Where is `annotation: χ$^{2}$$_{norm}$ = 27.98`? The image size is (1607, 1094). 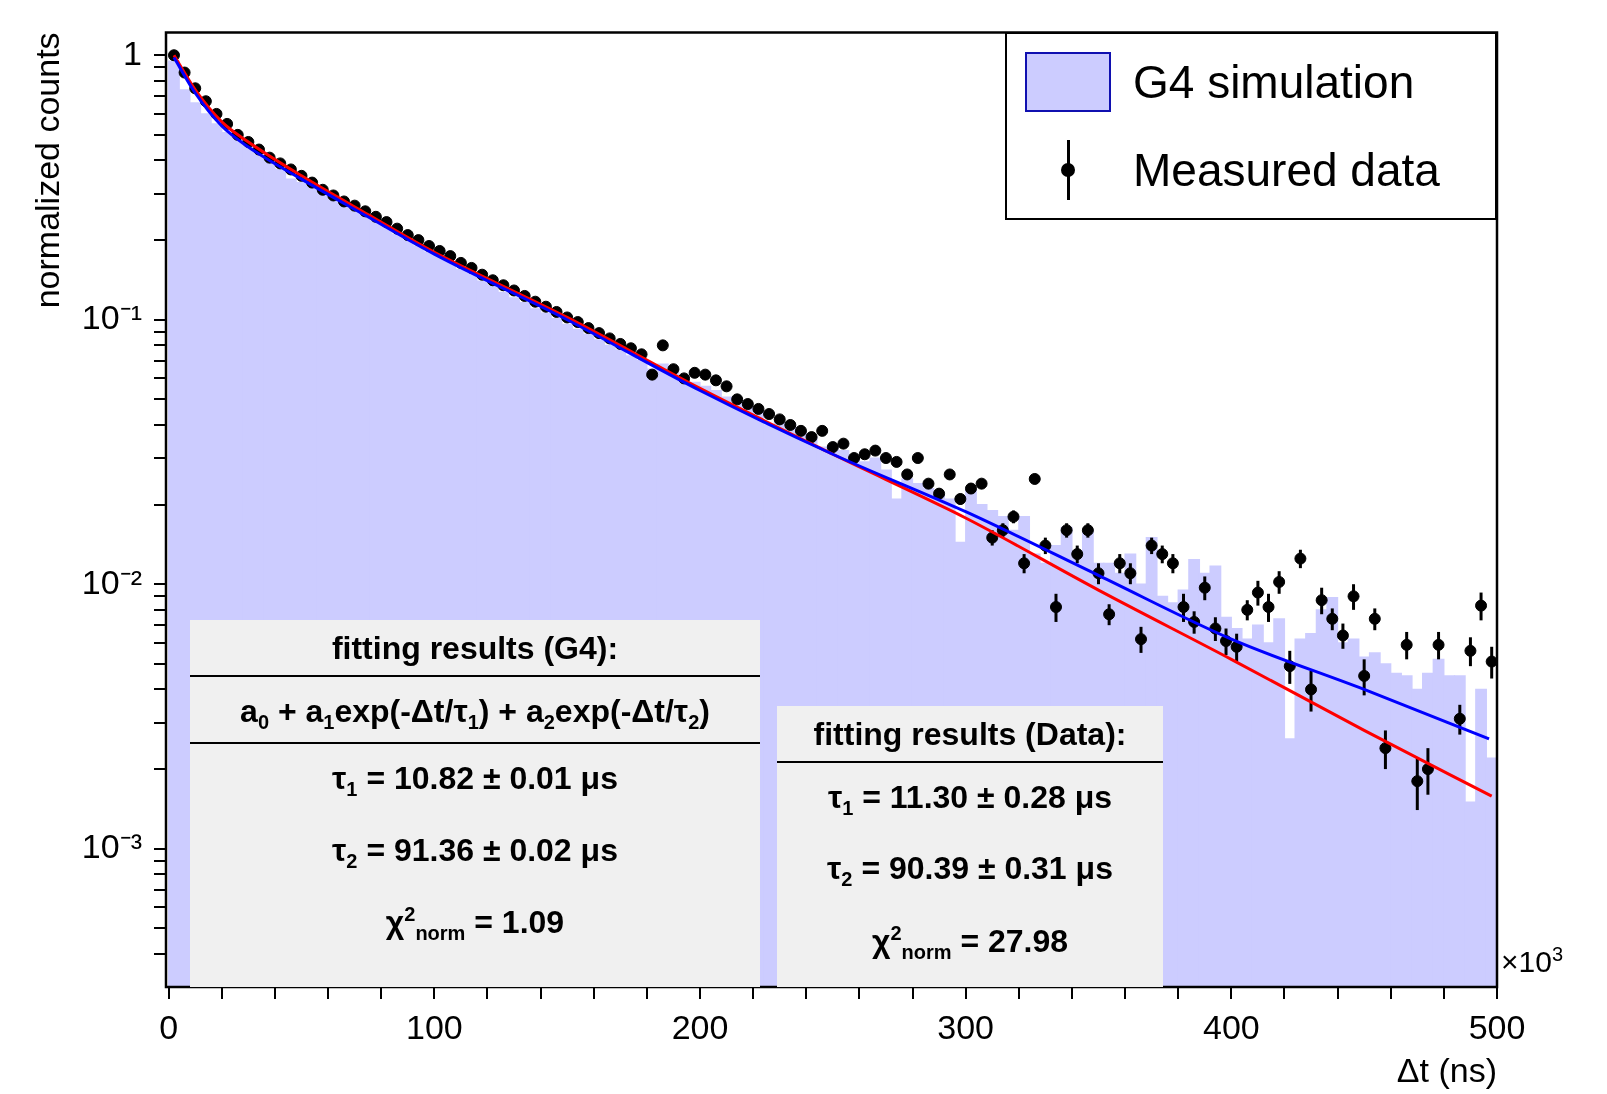 annotation: χ$^{2}$$_{norm}$ = 27.98 is located at coordinates (970, 942).